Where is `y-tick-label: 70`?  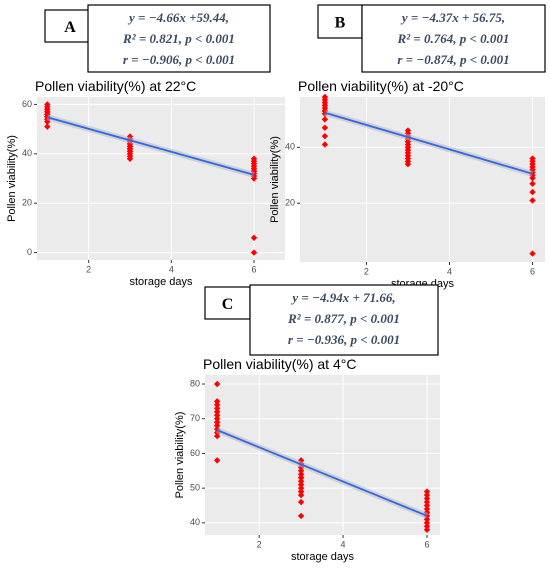 y-tick-label: 70 is located at coordinates (195, 418).